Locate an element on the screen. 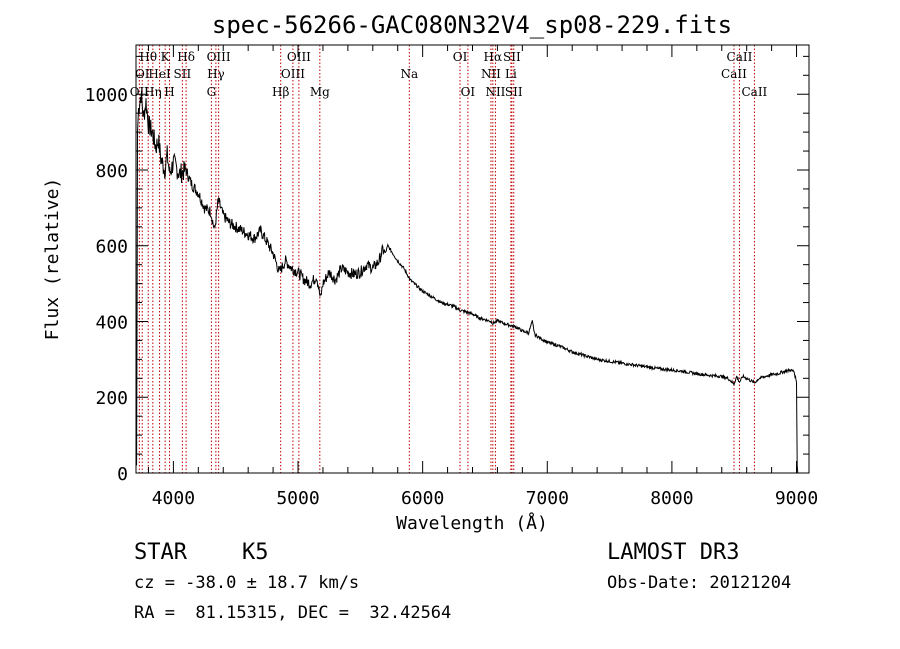 The width and height of the screenshot is (900, 649). line-marker-label-20: NII is located at coordinates (491, 74).